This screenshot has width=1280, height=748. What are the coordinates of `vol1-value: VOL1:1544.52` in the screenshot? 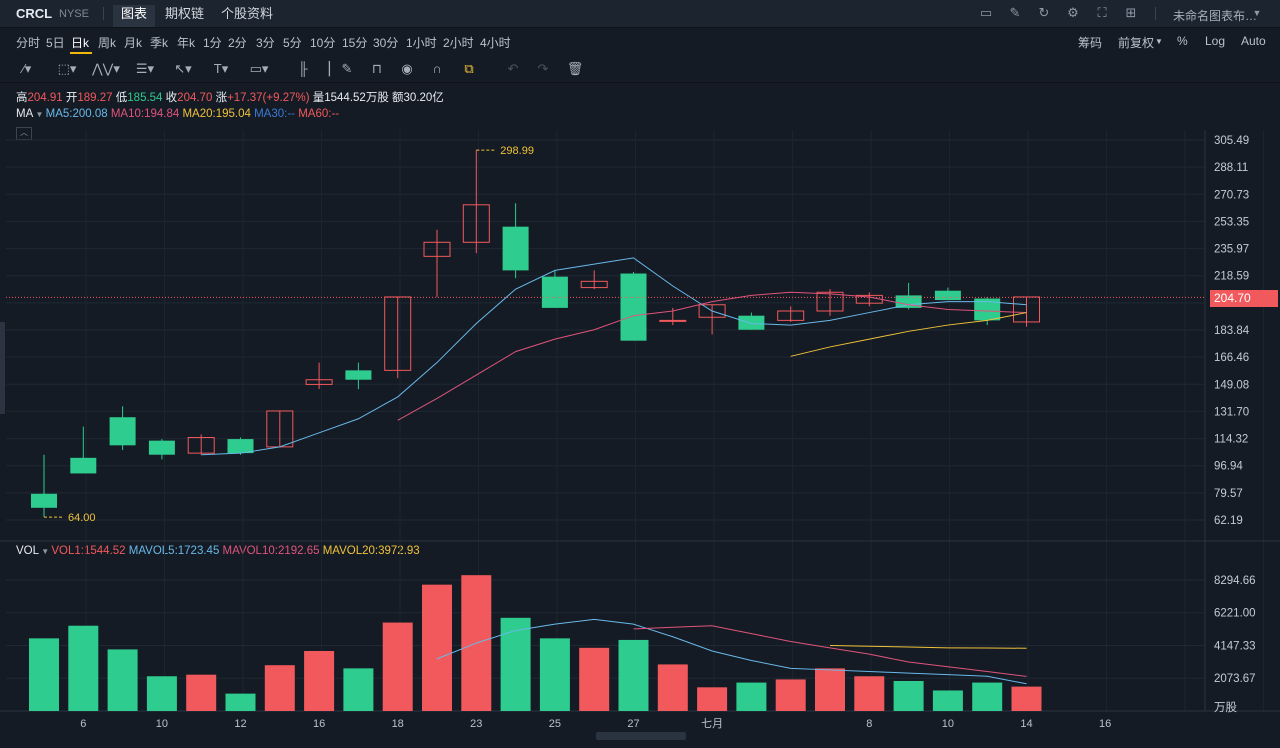 It's located at (88, 551).